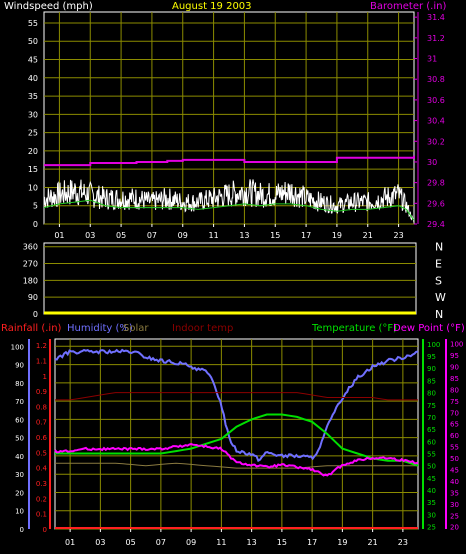 Image resolution: width=466 pixels, height=554 pixels. What do you see at coordinates (19, 493) in the screenshot?
I see `humidity-tick-label: 20` at bounding box center [19, 493].